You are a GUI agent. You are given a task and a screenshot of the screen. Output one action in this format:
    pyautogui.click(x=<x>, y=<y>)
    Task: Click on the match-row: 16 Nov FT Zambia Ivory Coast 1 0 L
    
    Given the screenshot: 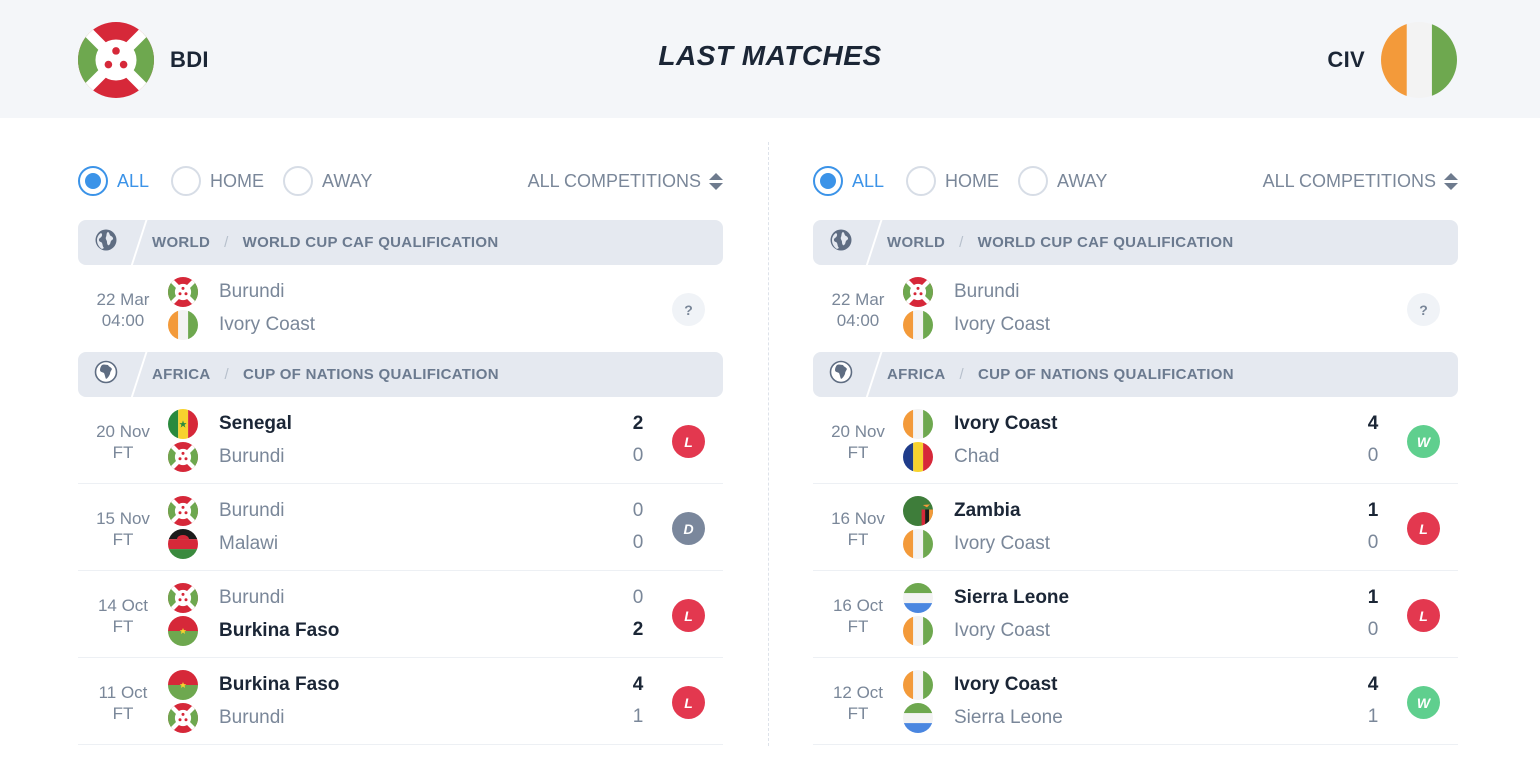 What is the action you would take?
    pyautogui.click(x=1135, y=527)
    